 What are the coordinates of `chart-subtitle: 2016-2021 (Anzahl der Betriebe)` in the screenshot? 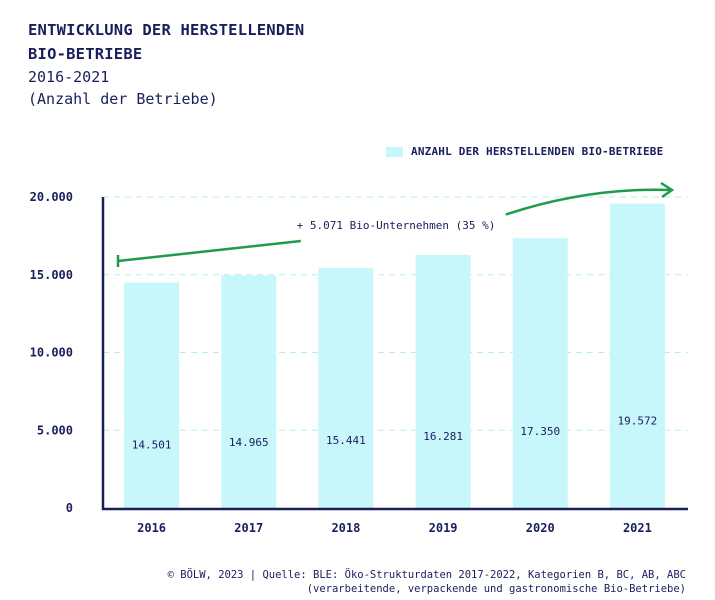 It's located at (123, 88).